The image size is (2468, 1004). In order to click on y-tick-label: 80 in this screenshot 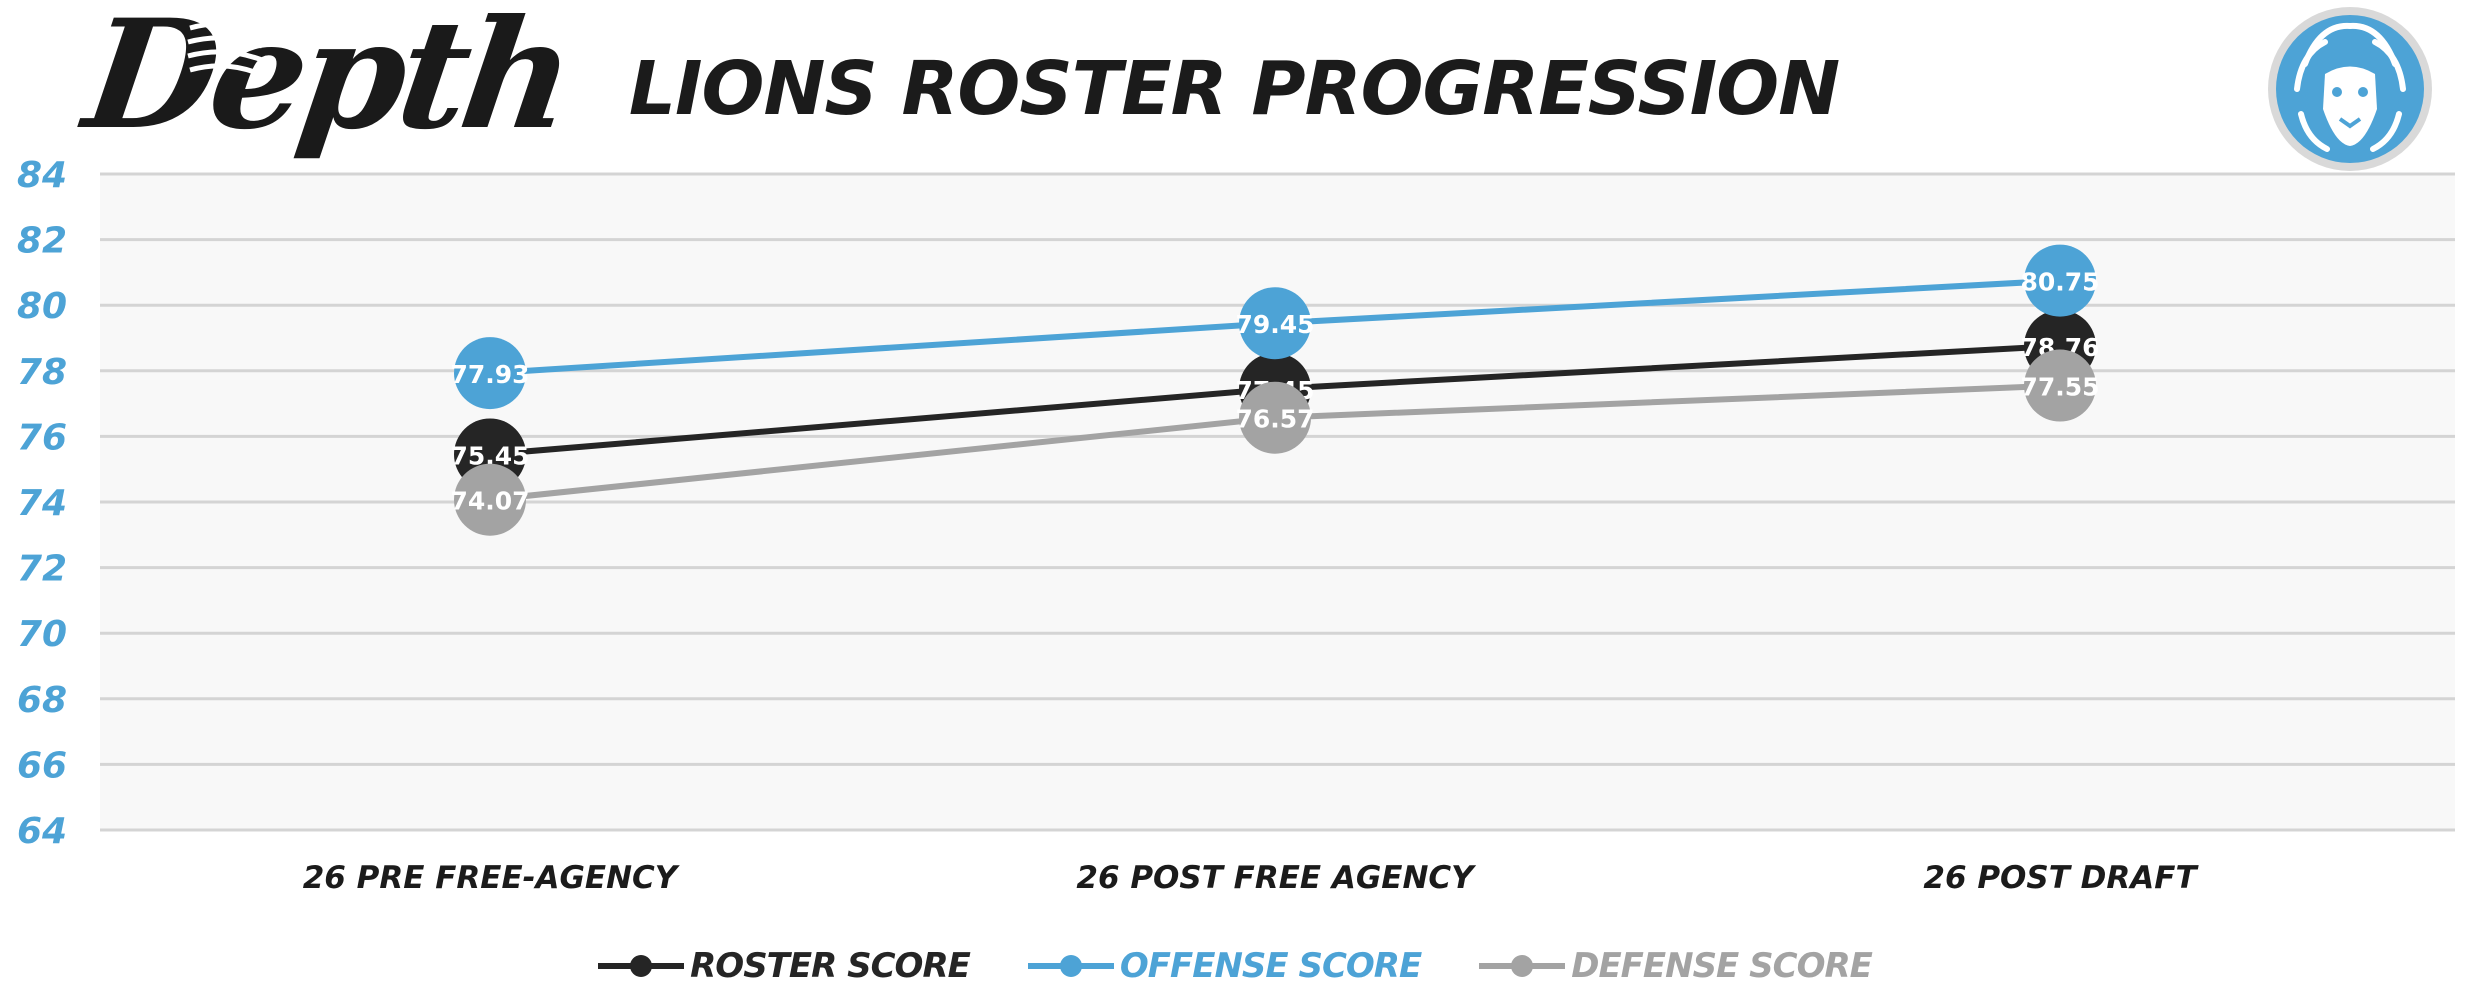, I will do `click(42, 306)`.